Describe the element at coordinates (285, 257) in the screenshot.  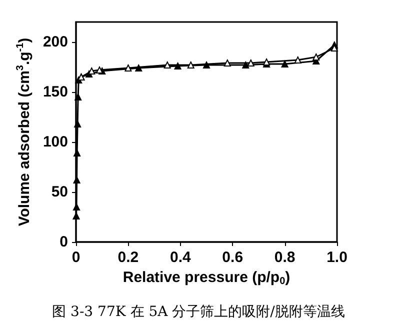
I see `x-tick-label: 0.8` at that location.